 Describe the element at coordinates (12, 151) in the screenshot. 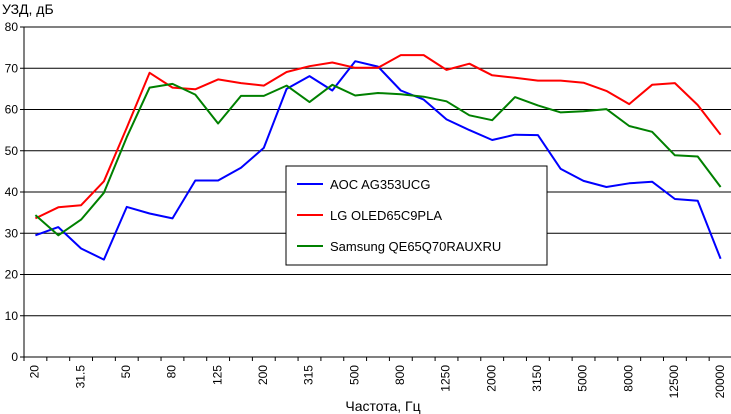

I see `y-tick-label: 50` at that location.